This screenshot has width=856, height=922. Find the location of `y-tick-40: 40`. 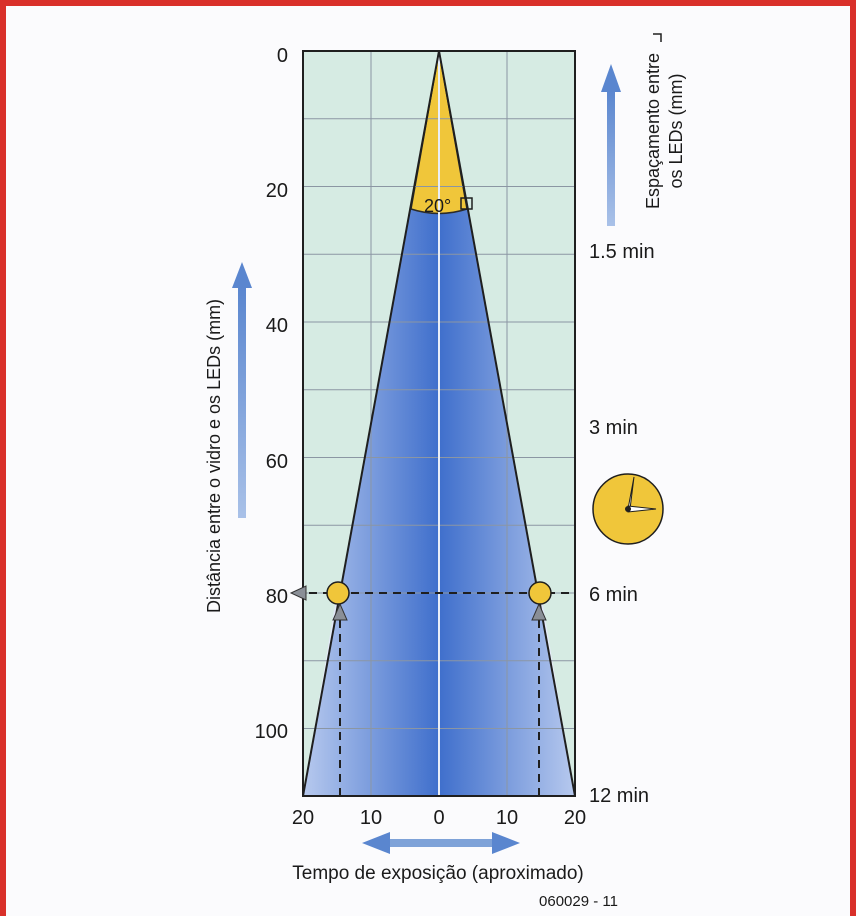

y-tick-40: 40 is located at coordinates (277, 326).